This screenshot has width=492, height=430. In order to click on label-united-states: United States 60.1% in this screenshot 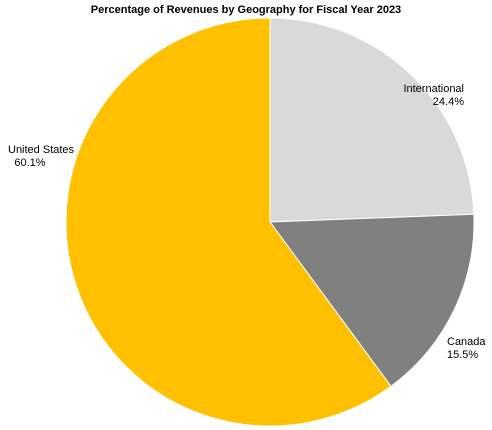, I will do `click(41, 156)`.